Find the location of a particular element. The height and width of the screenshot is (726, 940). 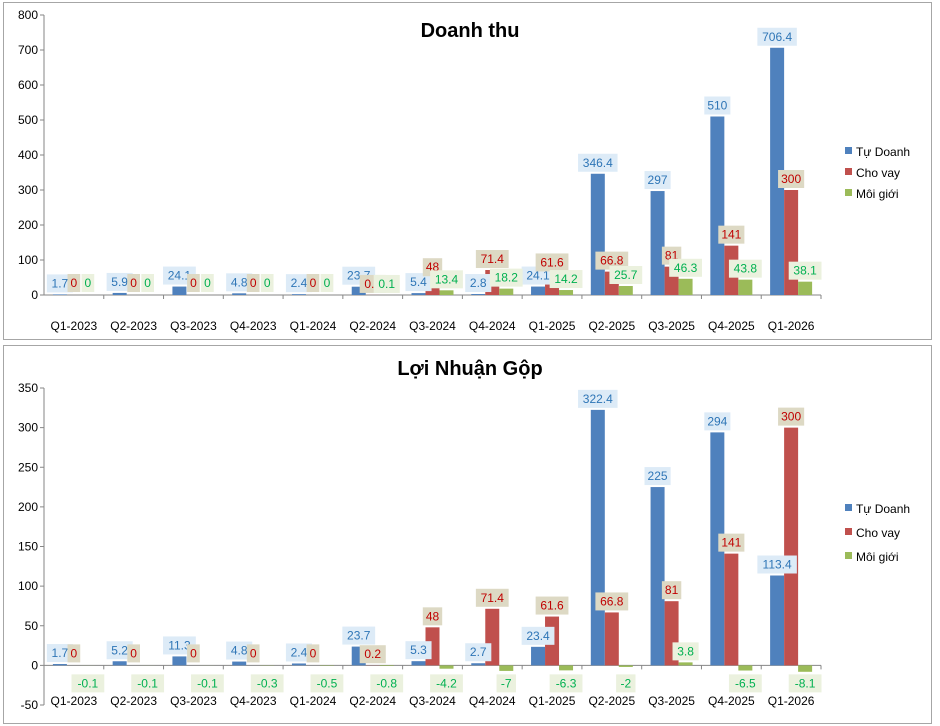

data-label-moi-gioi: 0.1 is located at coordinates (386, 283).